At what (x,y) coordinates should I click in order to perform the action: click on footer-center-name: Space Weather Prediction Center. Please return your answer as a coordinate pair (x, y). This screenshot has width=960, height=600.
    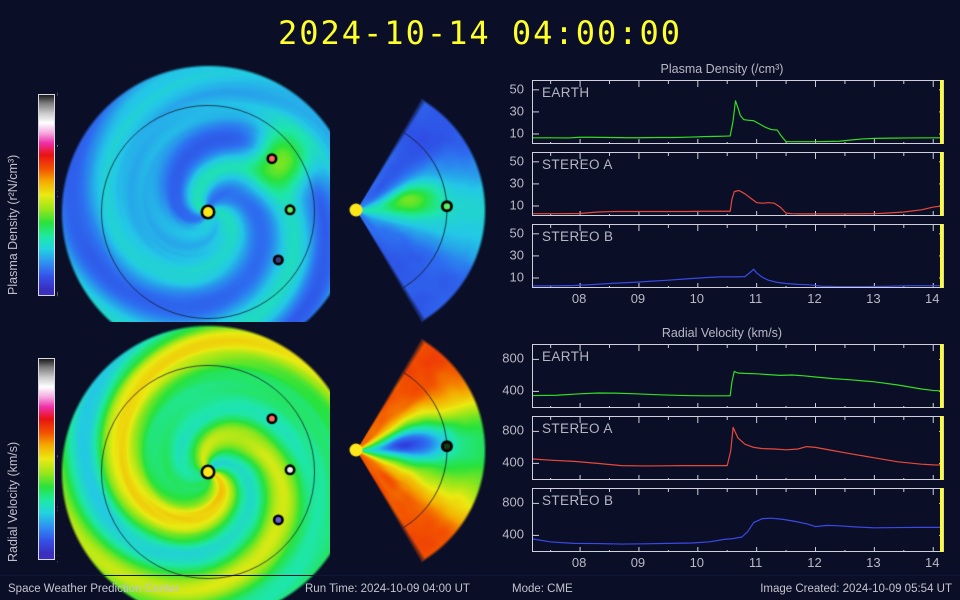
    Looking at the image, I should click on (94, 589).